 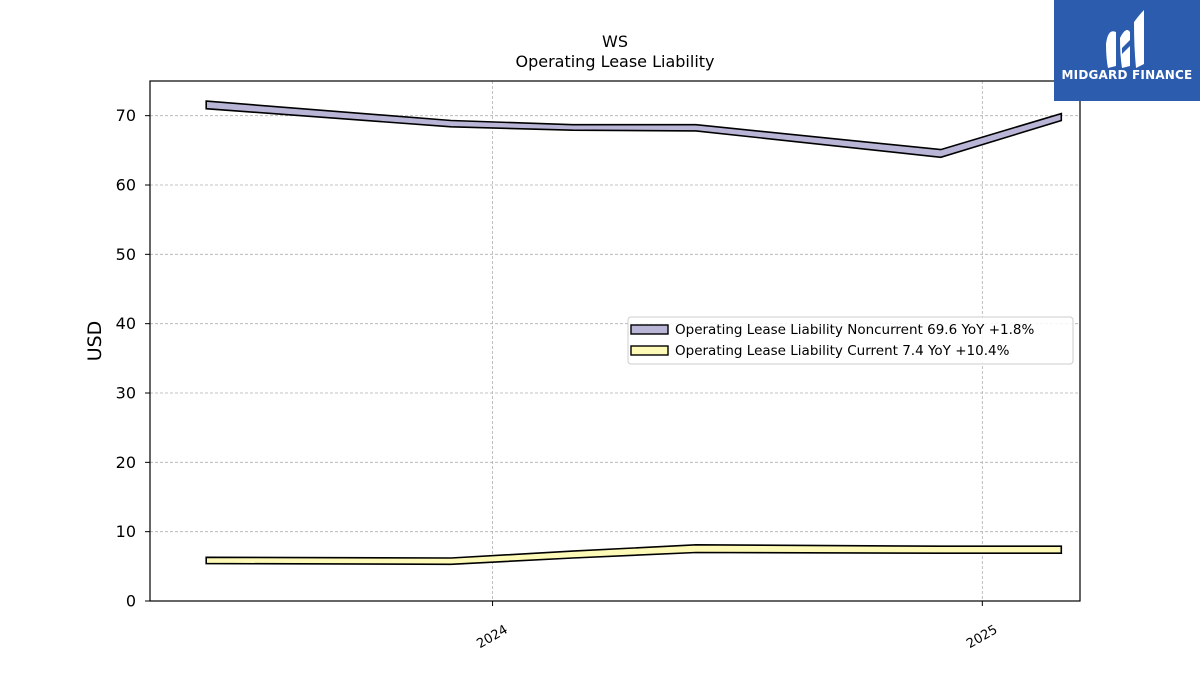 What do you see at coordinates (492, 637) in the screenshot?
I see `x-tick-label: 2024` at bounding box center [492, 637].